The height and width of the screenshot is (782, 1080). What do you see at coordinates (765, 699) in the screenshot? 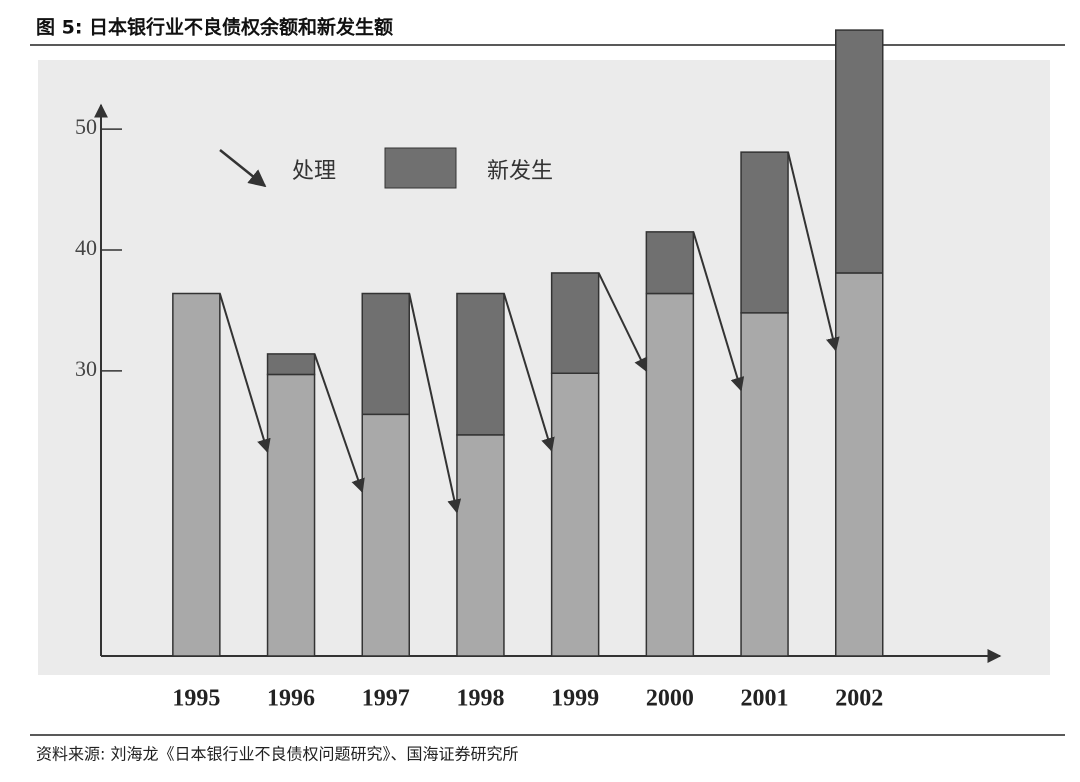
I see `x-tick-label: 2001` at bounding box center [765, 699].